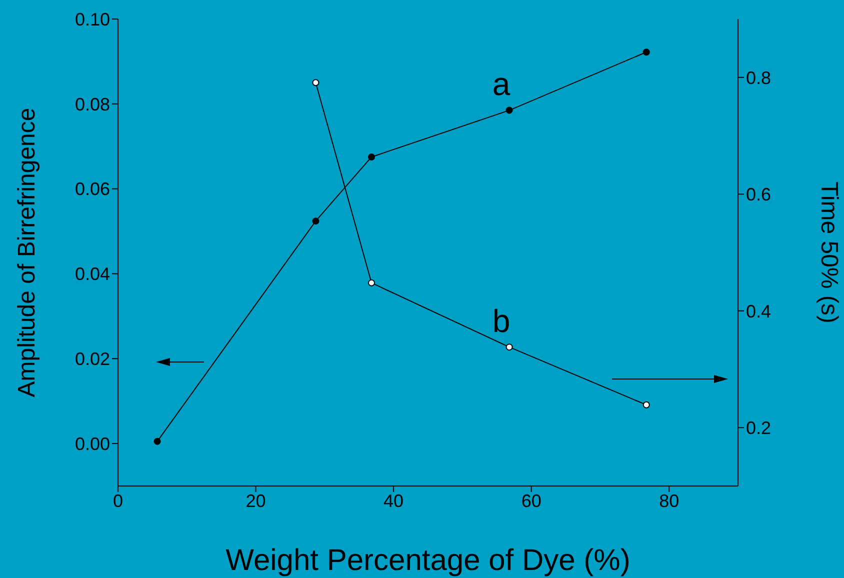 Image resolution: width=844 pixels, height=578 pixels. What do you see at coordinates (92, 189) in the screenshot?
I see `y-tick-label: 0.06` at bounding box center [92, 189].